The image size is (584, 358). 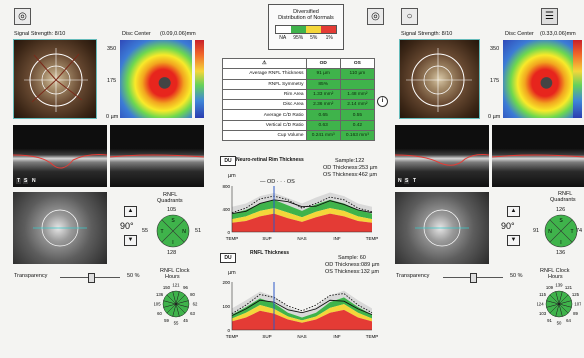 What do you see at coordinates (264, 94) in the screenshot?
I see `table-row-label: Rim Area` at bounding box center [264, 94].